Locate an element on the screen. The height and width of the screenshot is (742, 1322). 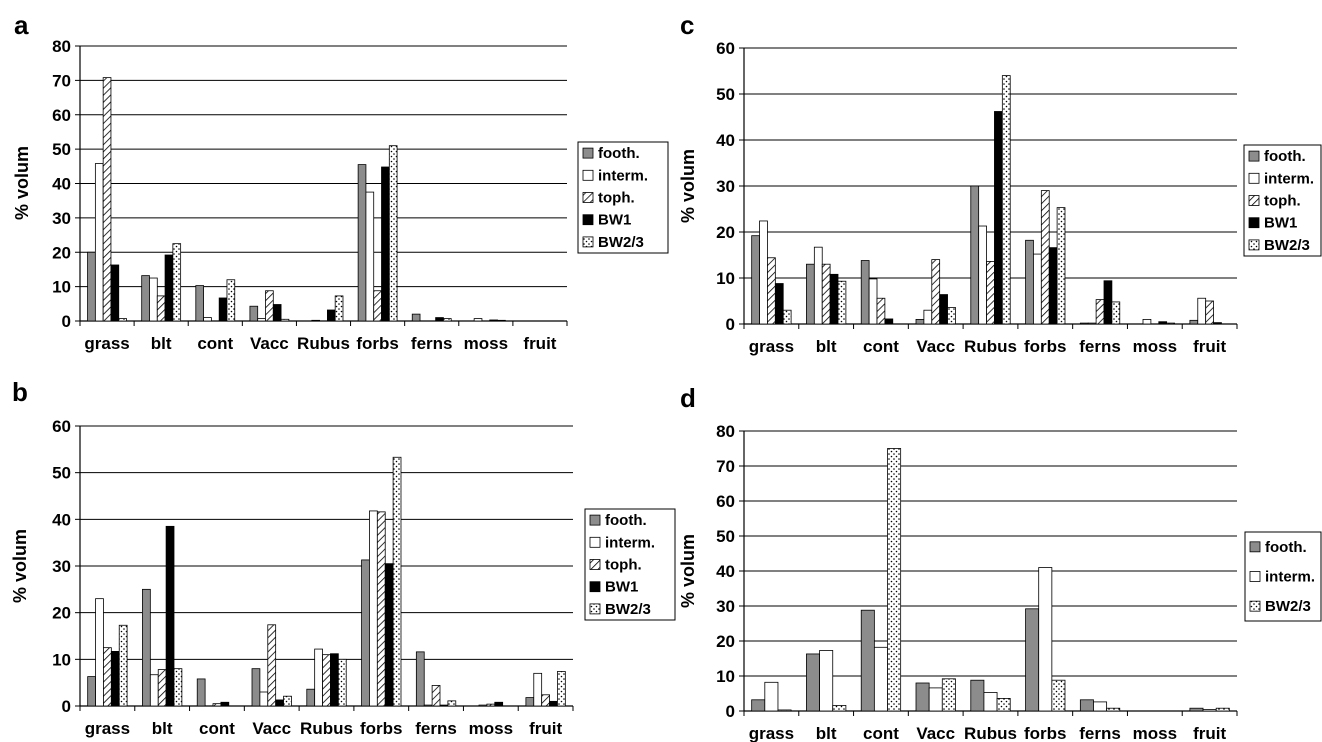
bar-toph-Vacc is located at coordinates (269, 306).